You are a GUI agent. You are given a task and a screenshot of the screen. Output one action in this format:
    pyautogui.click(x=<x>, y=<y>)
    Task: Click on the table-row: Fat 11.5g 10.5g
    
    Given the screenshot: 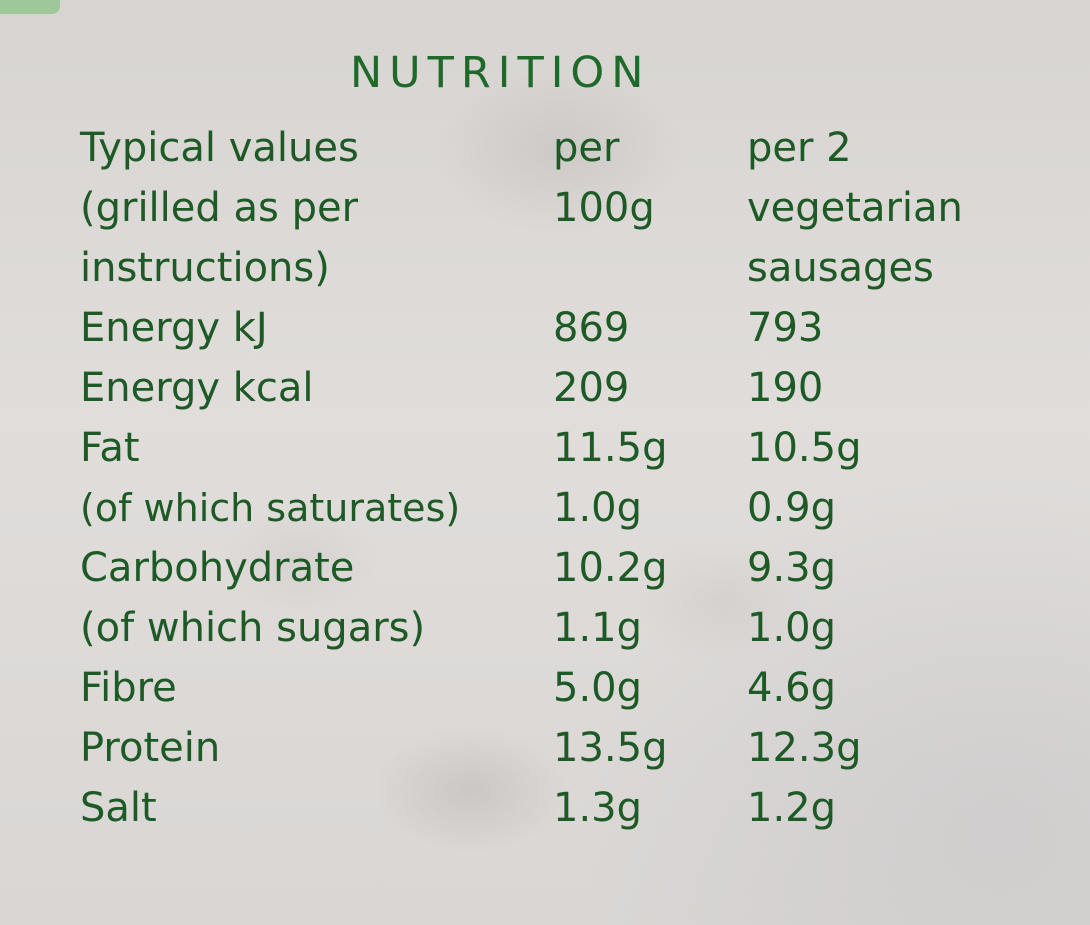 What is the action you would take?
    pyautogui.click(x=545, y=448)
    